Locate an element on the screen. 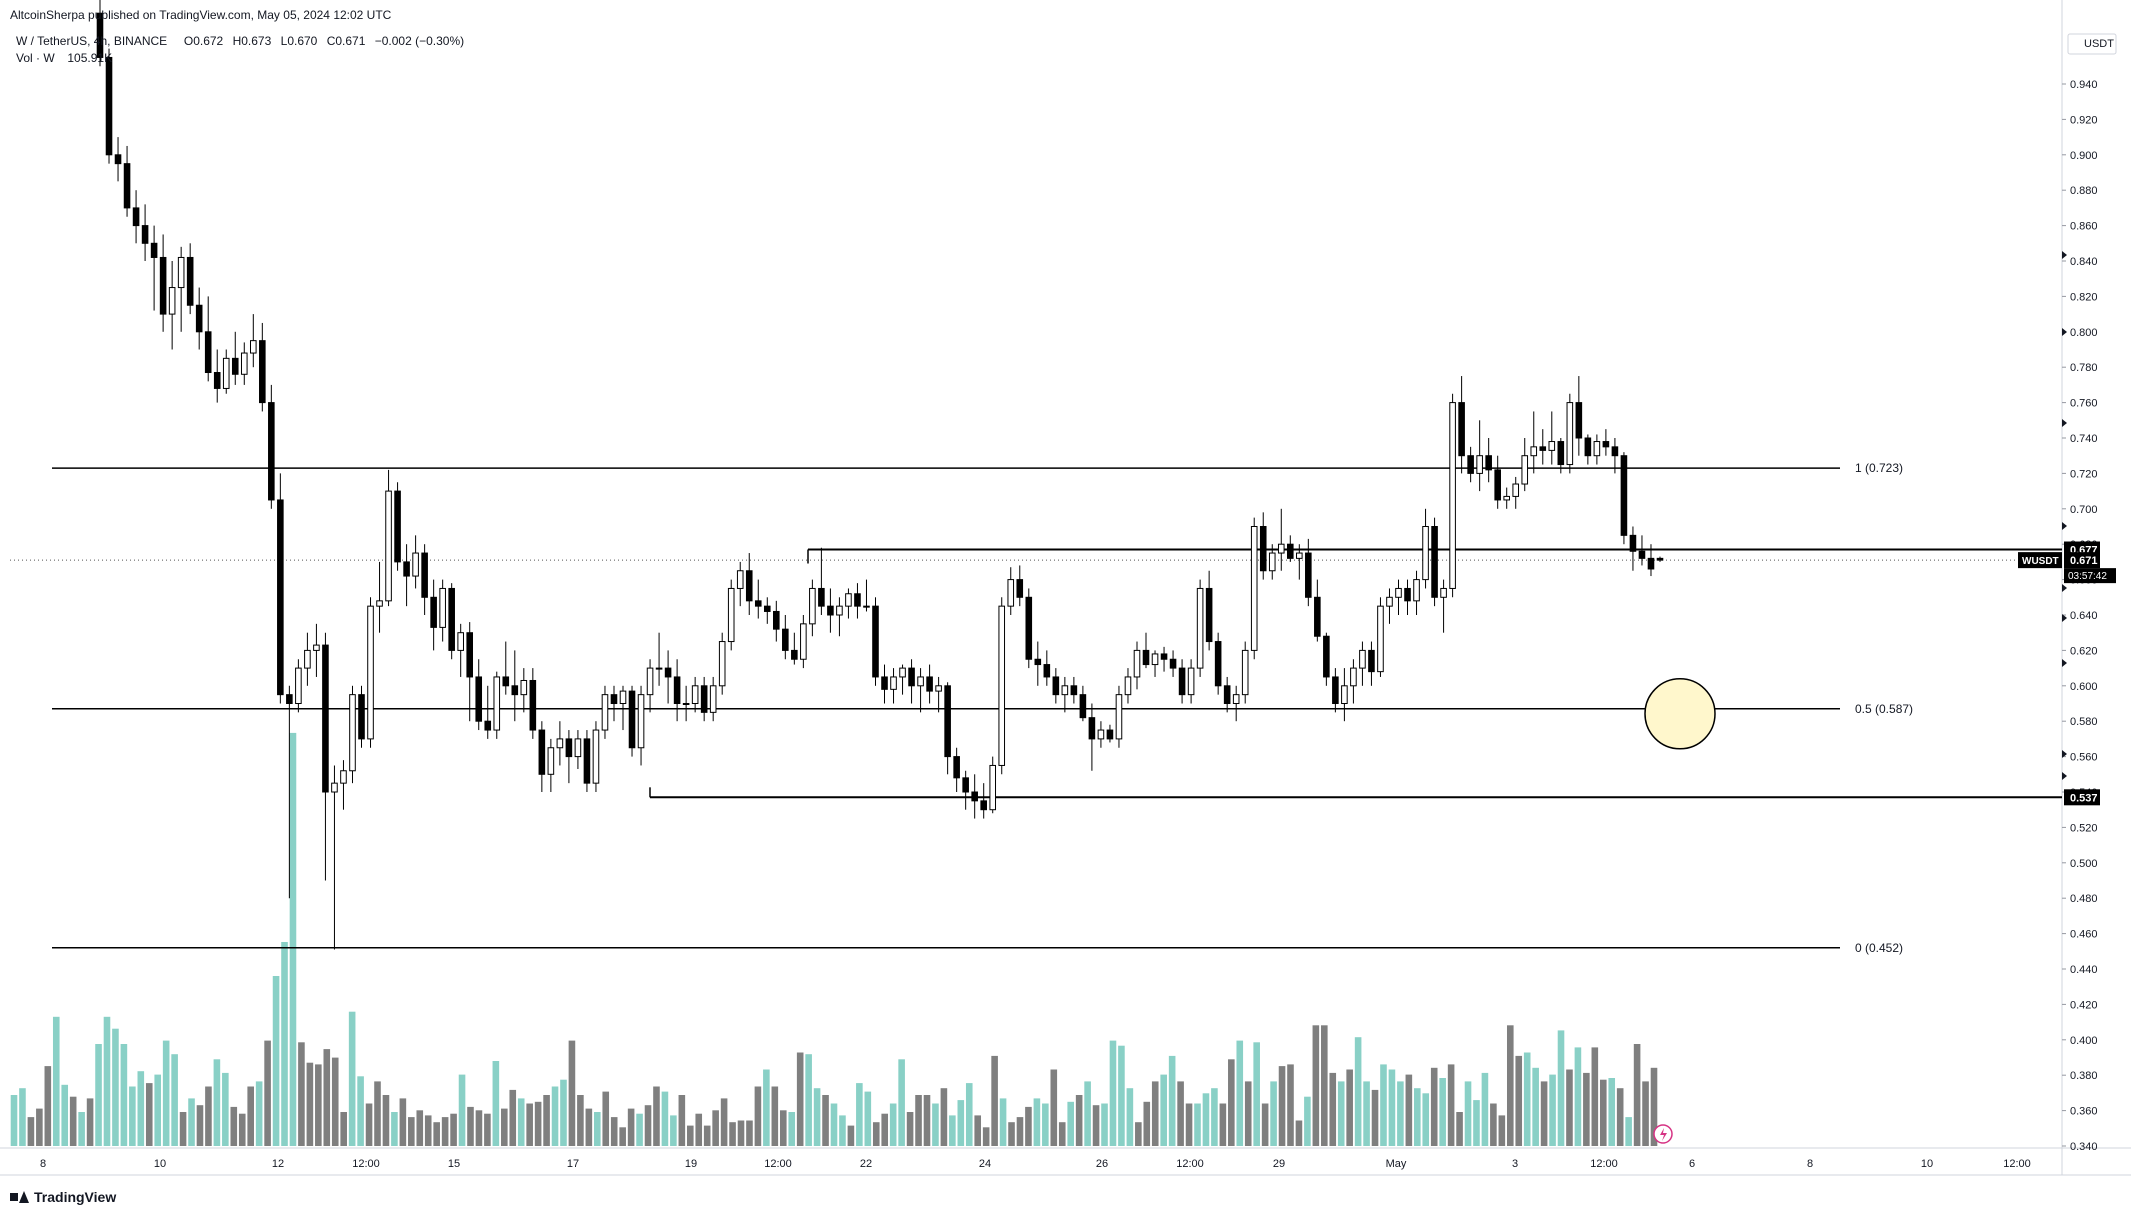 The height and width of the screenshot is (1209, 2131). price-label-box is located at coordinates (2082, 560).